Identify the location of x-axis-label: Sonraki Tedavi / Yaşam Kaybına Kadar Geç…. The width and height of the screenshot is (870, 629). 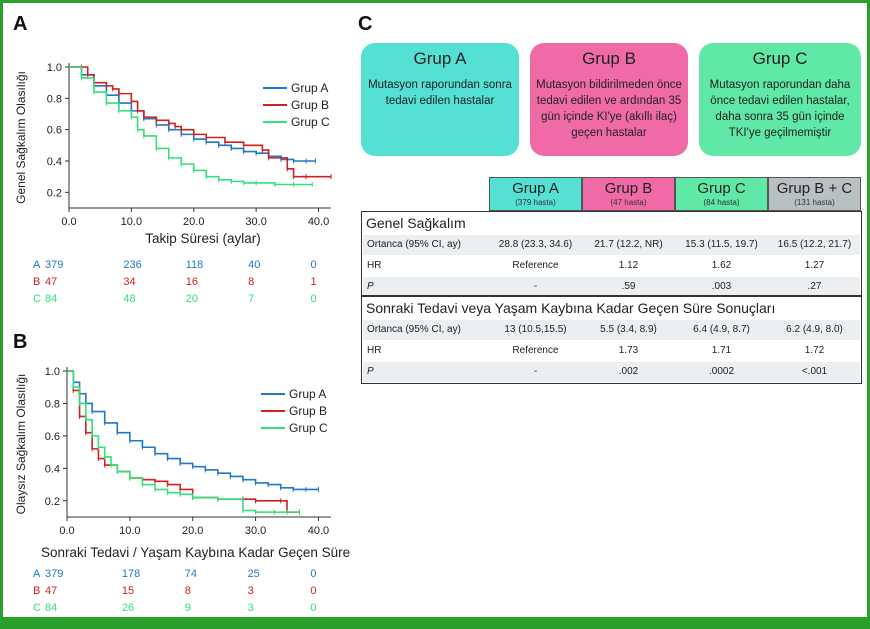
(195, 552).